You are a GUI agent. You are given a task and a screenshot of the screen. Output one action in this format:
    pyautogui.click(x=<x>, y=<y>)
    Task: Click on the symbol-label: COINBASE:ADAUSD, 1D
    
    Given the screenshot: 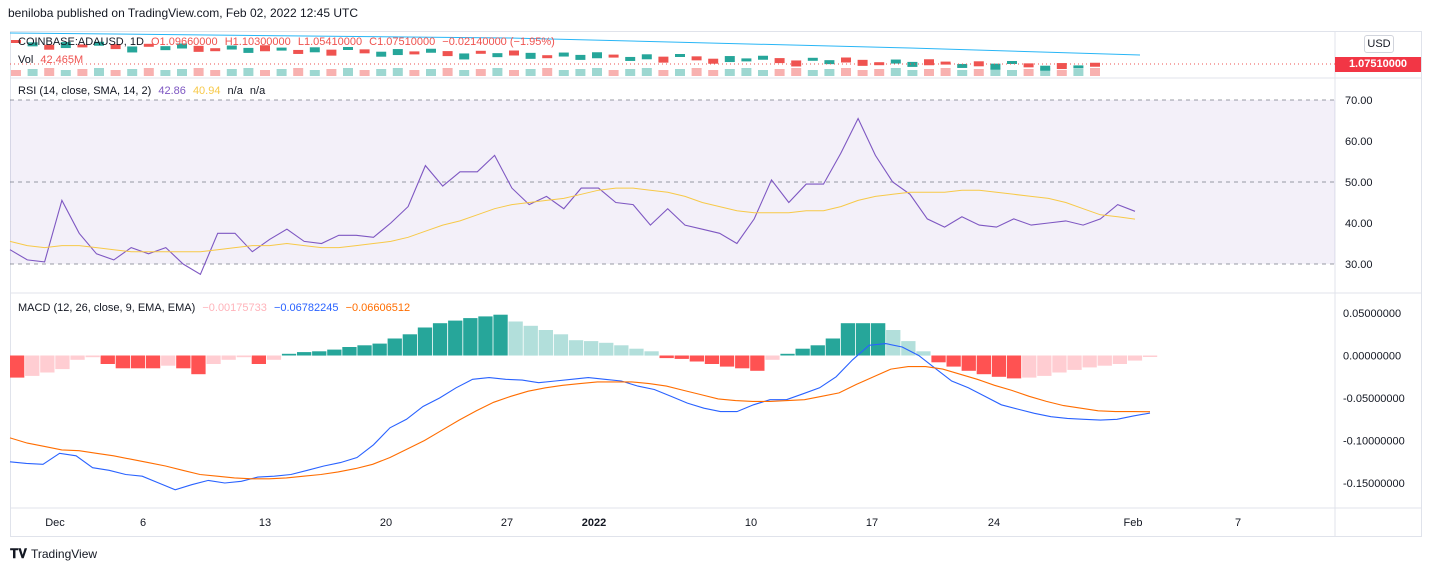 What is the action you would take?
    pyautogui.click(x=81, y=42)
    